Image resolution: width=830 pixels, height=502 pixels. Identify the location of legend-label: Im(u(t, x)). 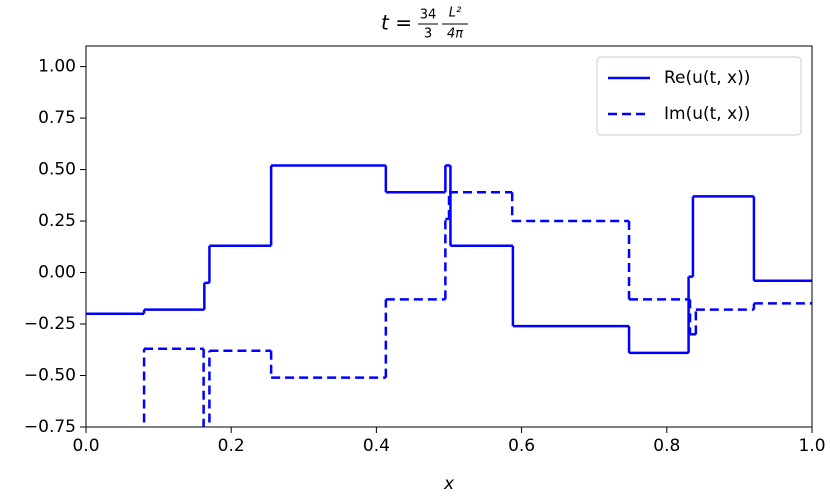
(707, 114).